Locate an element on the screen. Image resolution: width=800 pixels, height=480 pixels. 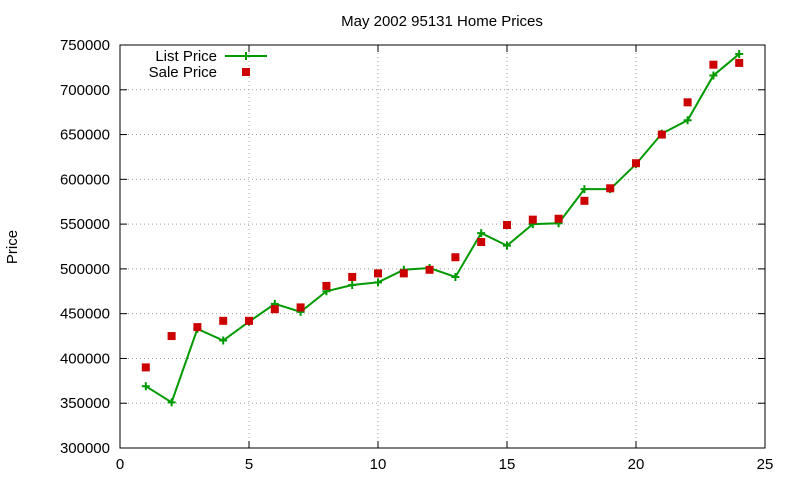
y-axis-label: Price is located at coordinates (12, 247).